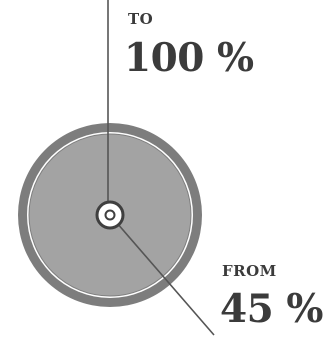  I want to click on from-value: 45 %, so click(271, 309).